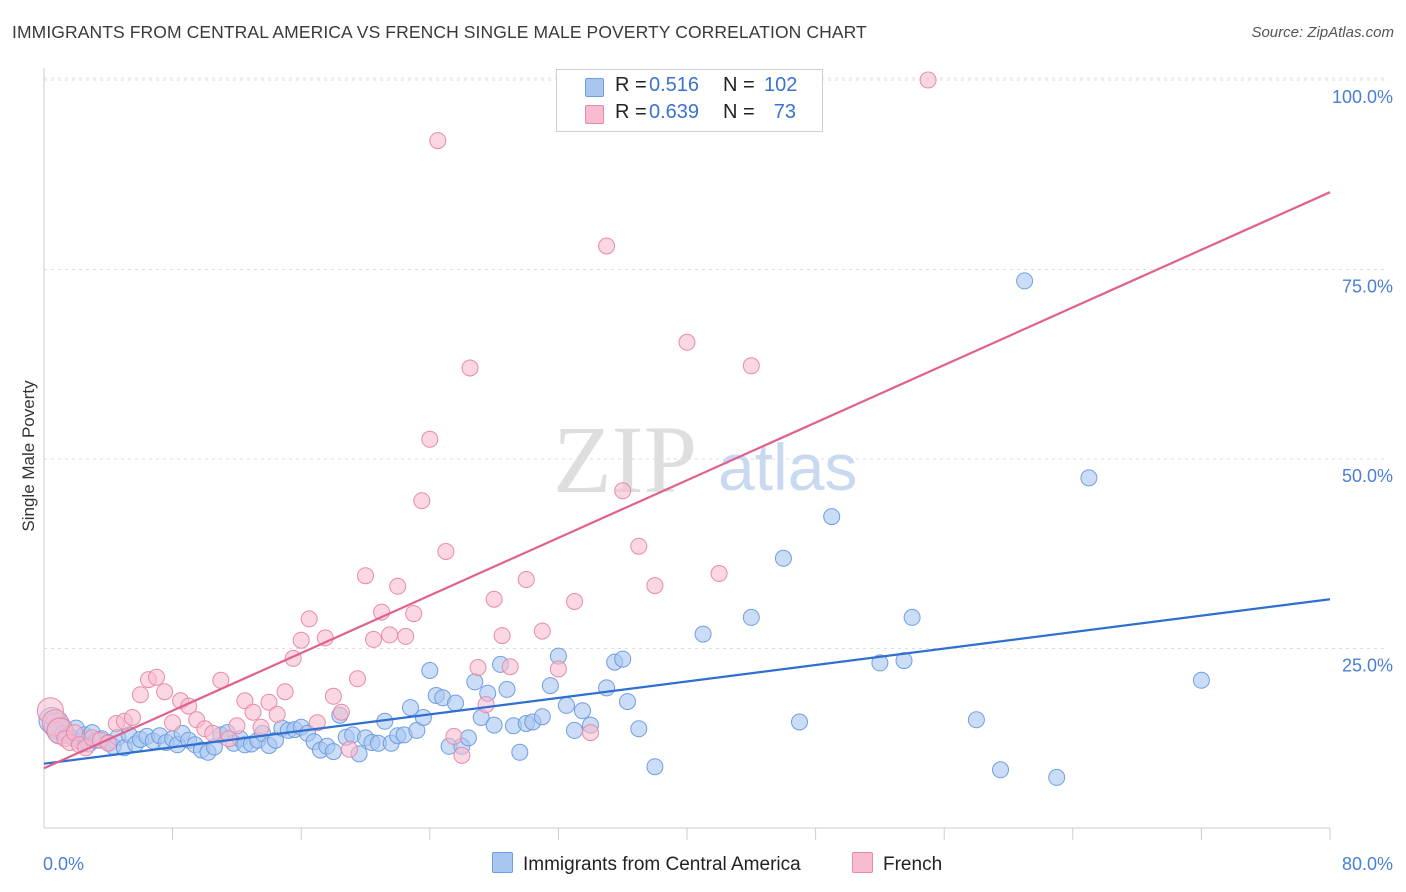  I want to click on stats-legend: R = 0.516 N = 102 R = 0.639 N = 73, so click(689, 100).